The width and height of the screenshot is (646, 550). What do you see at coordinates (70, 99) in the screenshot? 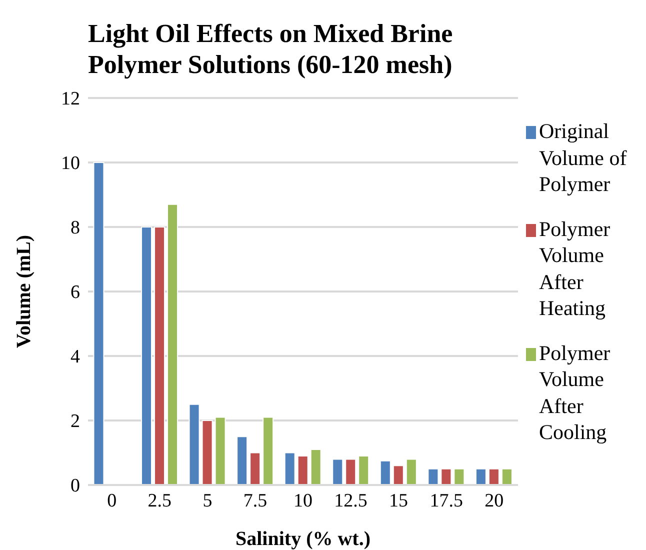
I see `y-tick-label: 12` at bounding box center [70, 99].